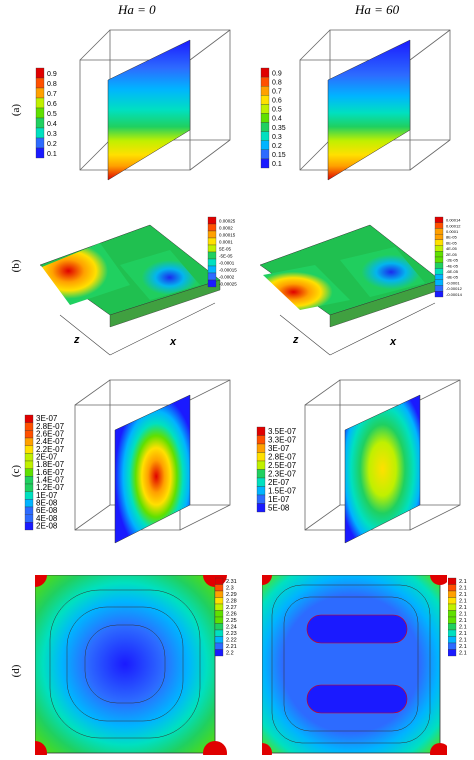 This screenshot has width=474, height=760. Describe the element at coordinates (16, 110) in the screenshot. I see `row-label-a: (a)` at that location.